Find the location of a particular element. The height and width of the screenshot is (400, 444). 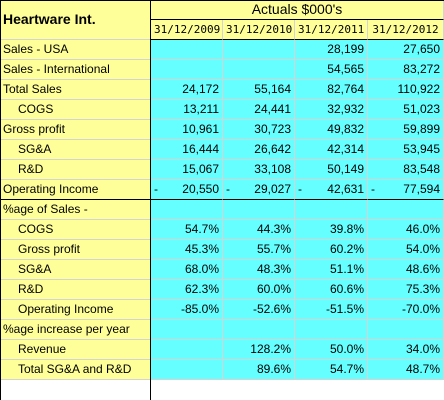

row-label: Sales - USA is located at coordinates (75, 50).